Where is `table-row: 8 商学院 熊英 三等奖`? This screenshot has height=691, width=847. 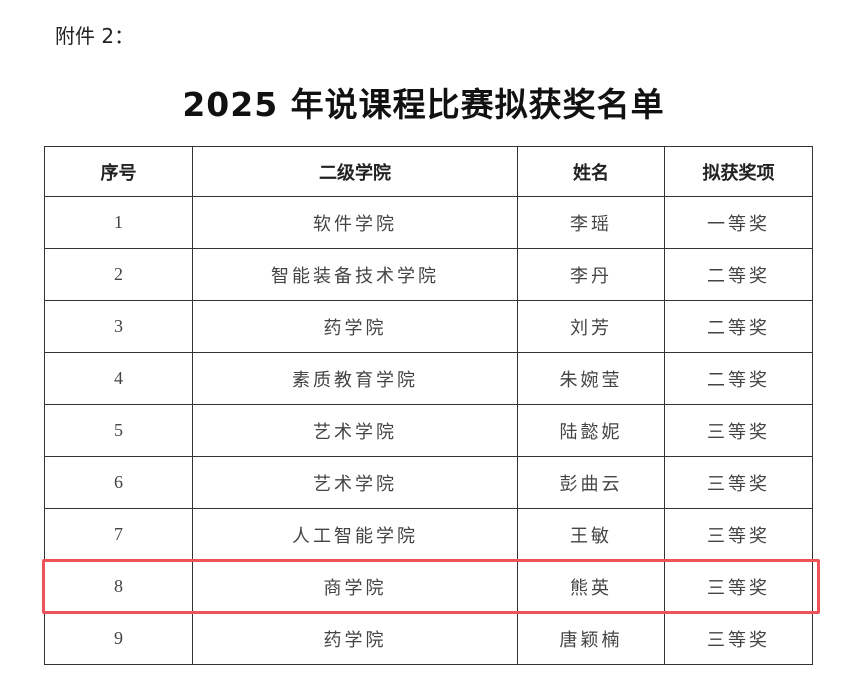
table-row: 8 商学院 熊英 三等奖 is located at coordinates (428, 586).